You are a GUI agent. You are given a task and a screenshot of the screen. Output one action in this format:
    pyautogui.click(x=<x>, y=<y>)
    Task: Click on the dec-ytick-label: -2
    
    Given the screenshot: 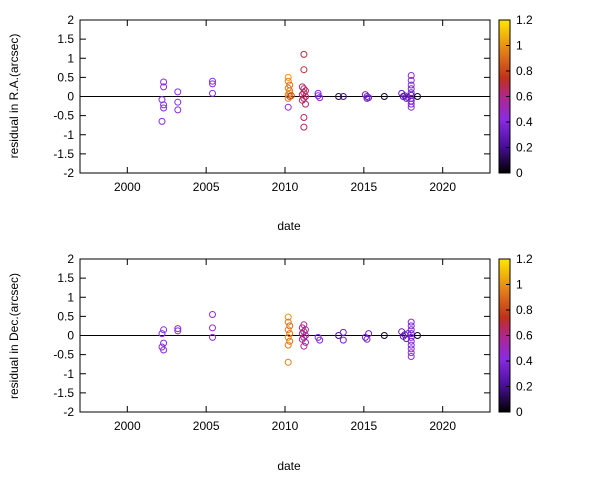 What is the action you would take?
    pyautogui.click(x=68, y=412)
    